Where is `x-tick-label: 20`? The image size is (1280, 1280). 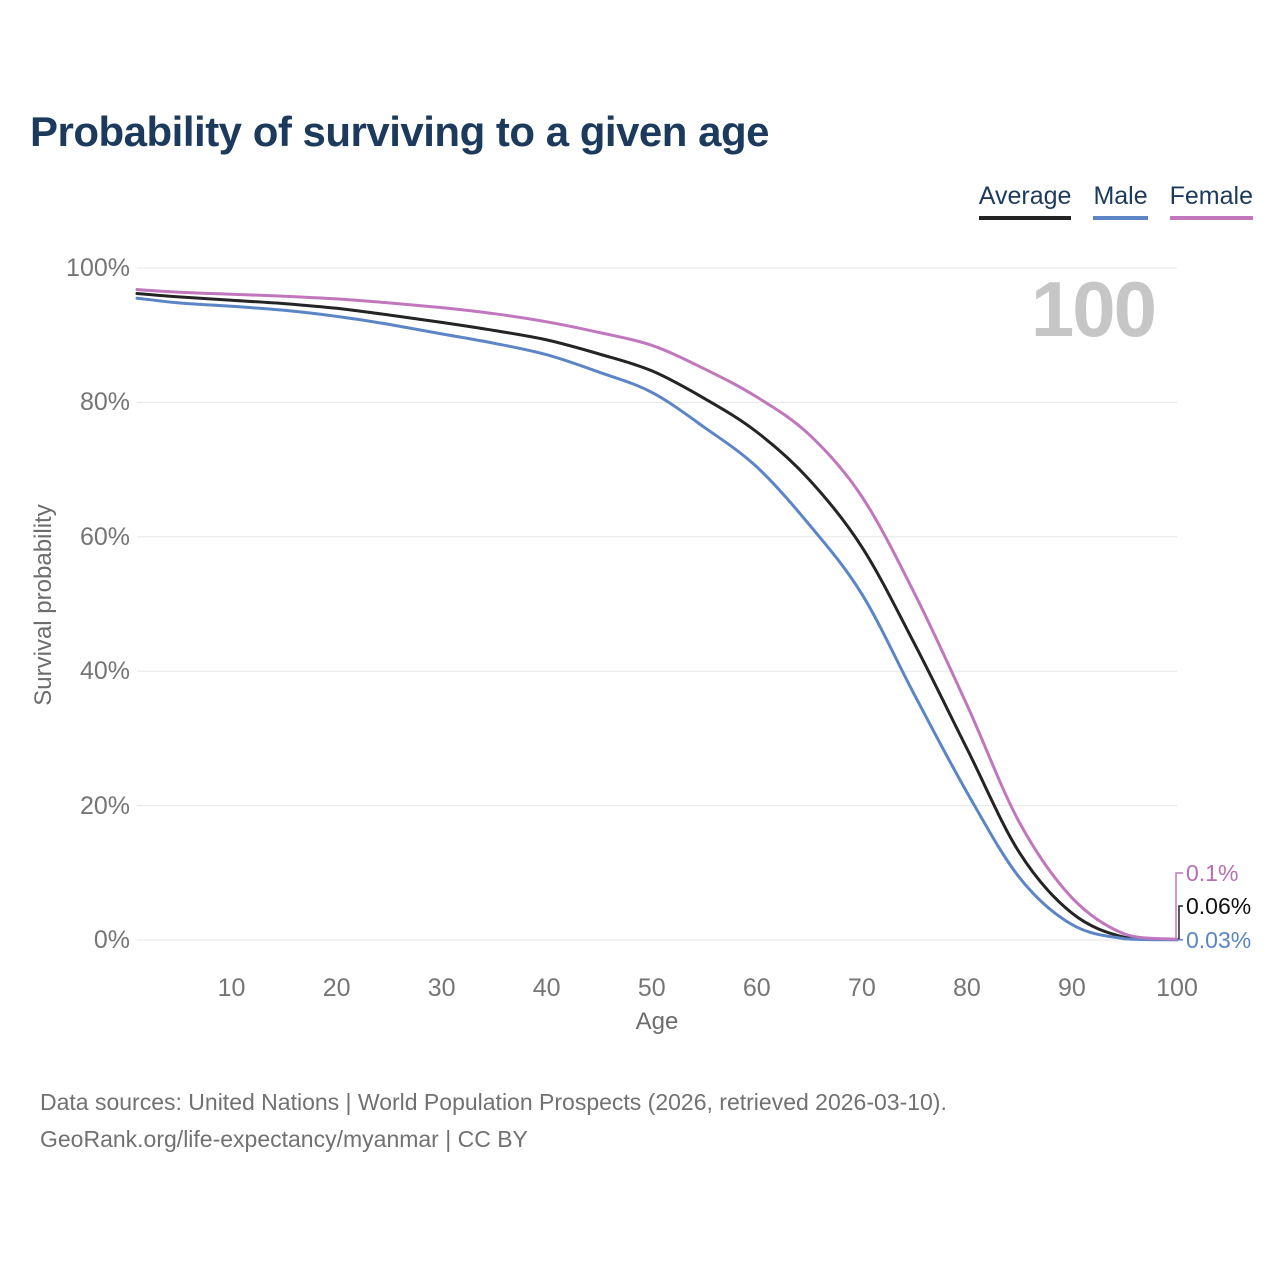
x-tick-label: 20 is located at coordinates (336, 988).